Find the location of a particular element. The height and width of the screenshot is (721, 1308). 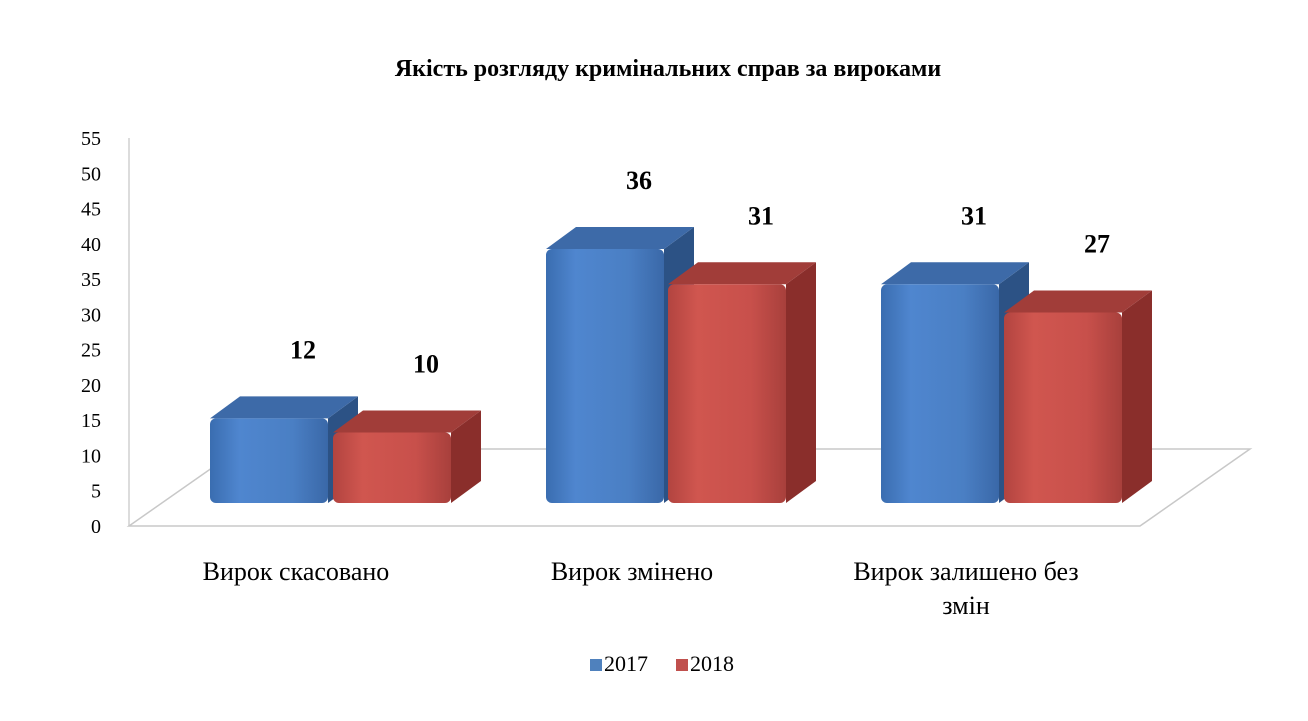

data-label: 36 is located at coordinates (639, 180).